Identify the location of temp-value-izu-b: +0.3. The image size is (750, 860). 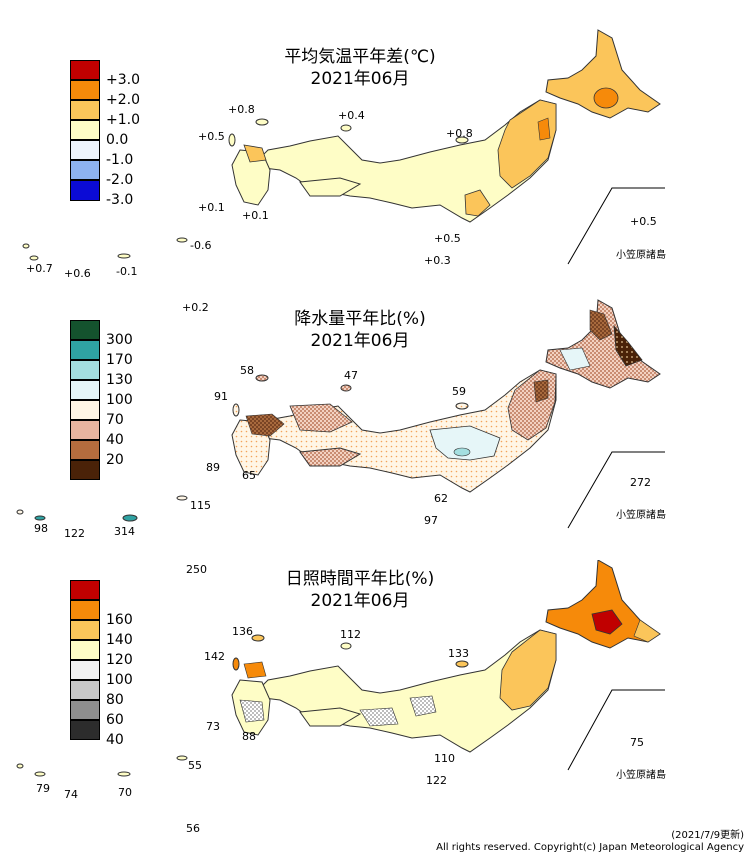
(437, 260).